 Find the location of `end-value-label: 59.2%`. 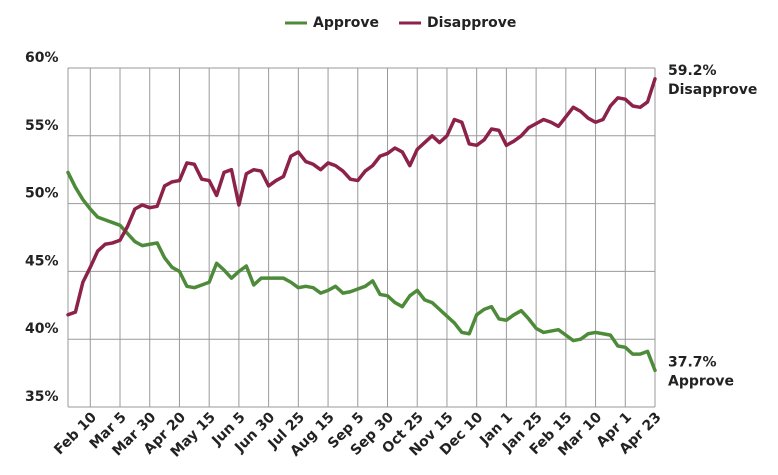

end-value-label: 59.2% is located at coordinates (692, 71).